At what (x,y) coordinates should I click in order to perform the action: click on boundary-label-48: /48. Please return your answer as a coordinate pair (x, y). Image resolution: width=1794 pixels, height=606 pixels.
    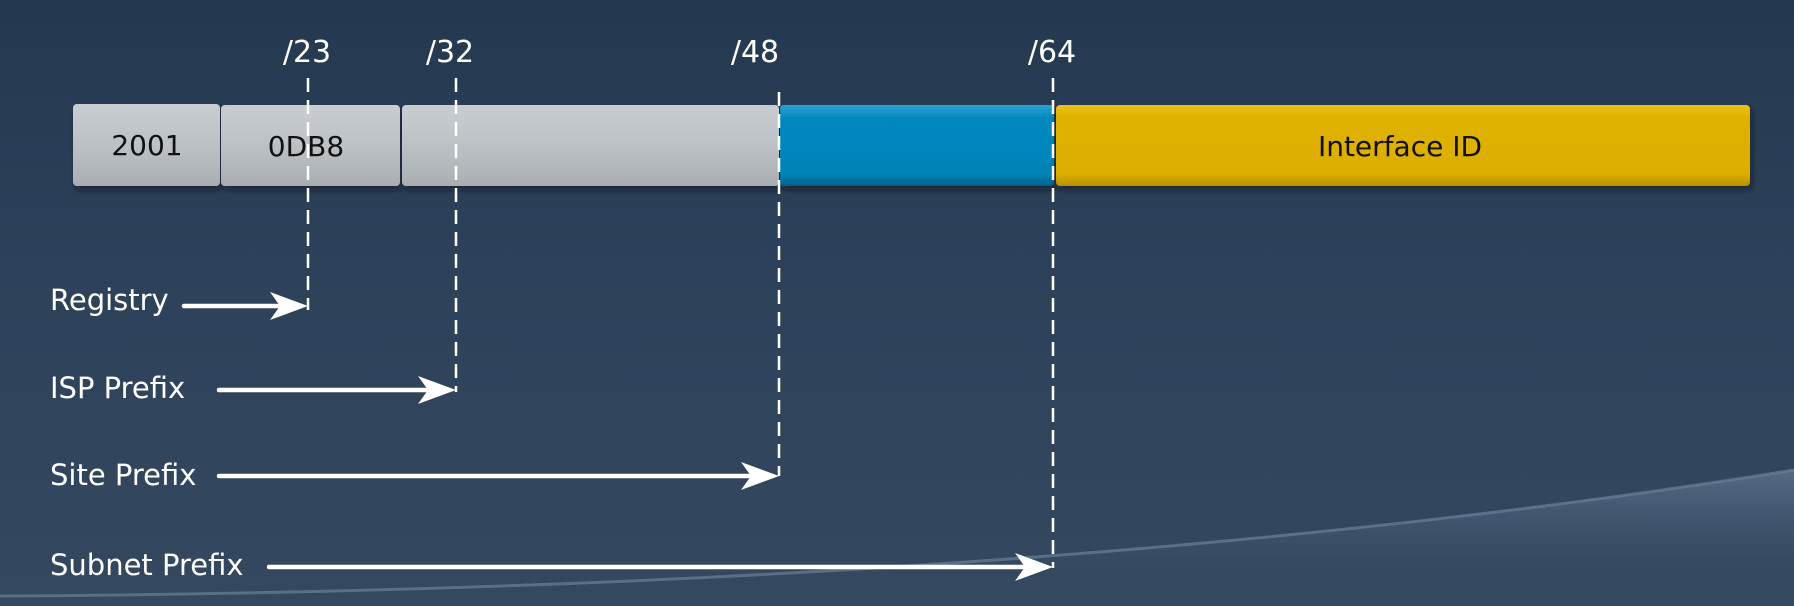
    Looking at the image, I should click on (755, 52).